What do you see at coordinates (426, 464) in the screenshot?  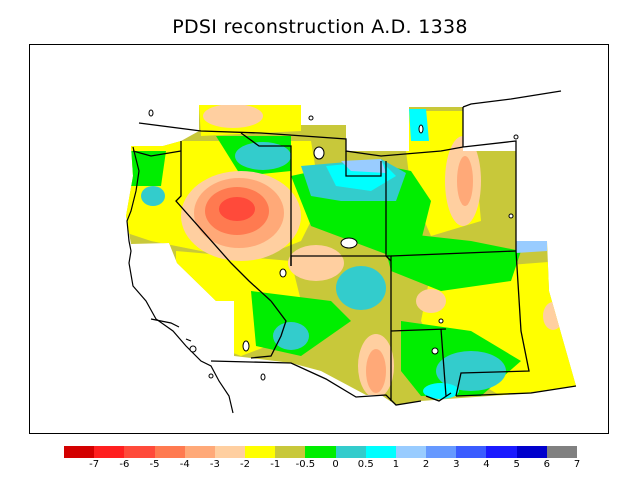 I see `legend-label: 2` at bounding box center [426, 464].